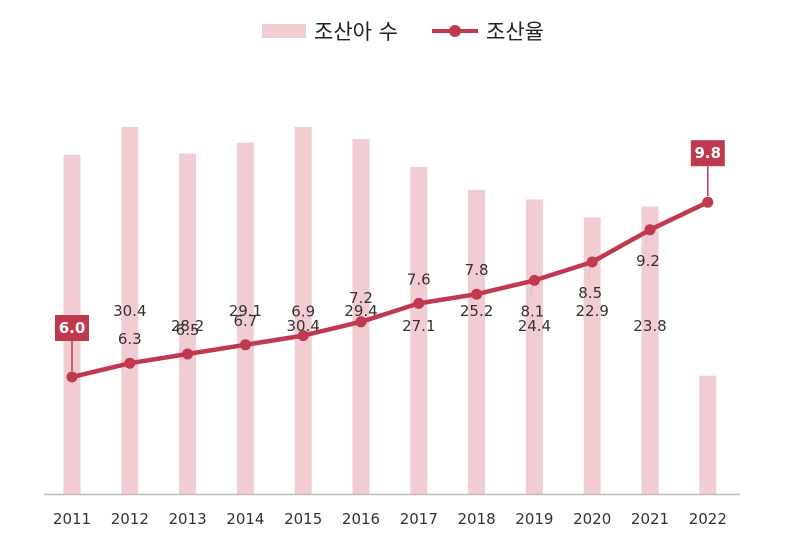  I want to click on legend-bar-swatch, so click(284, 31).